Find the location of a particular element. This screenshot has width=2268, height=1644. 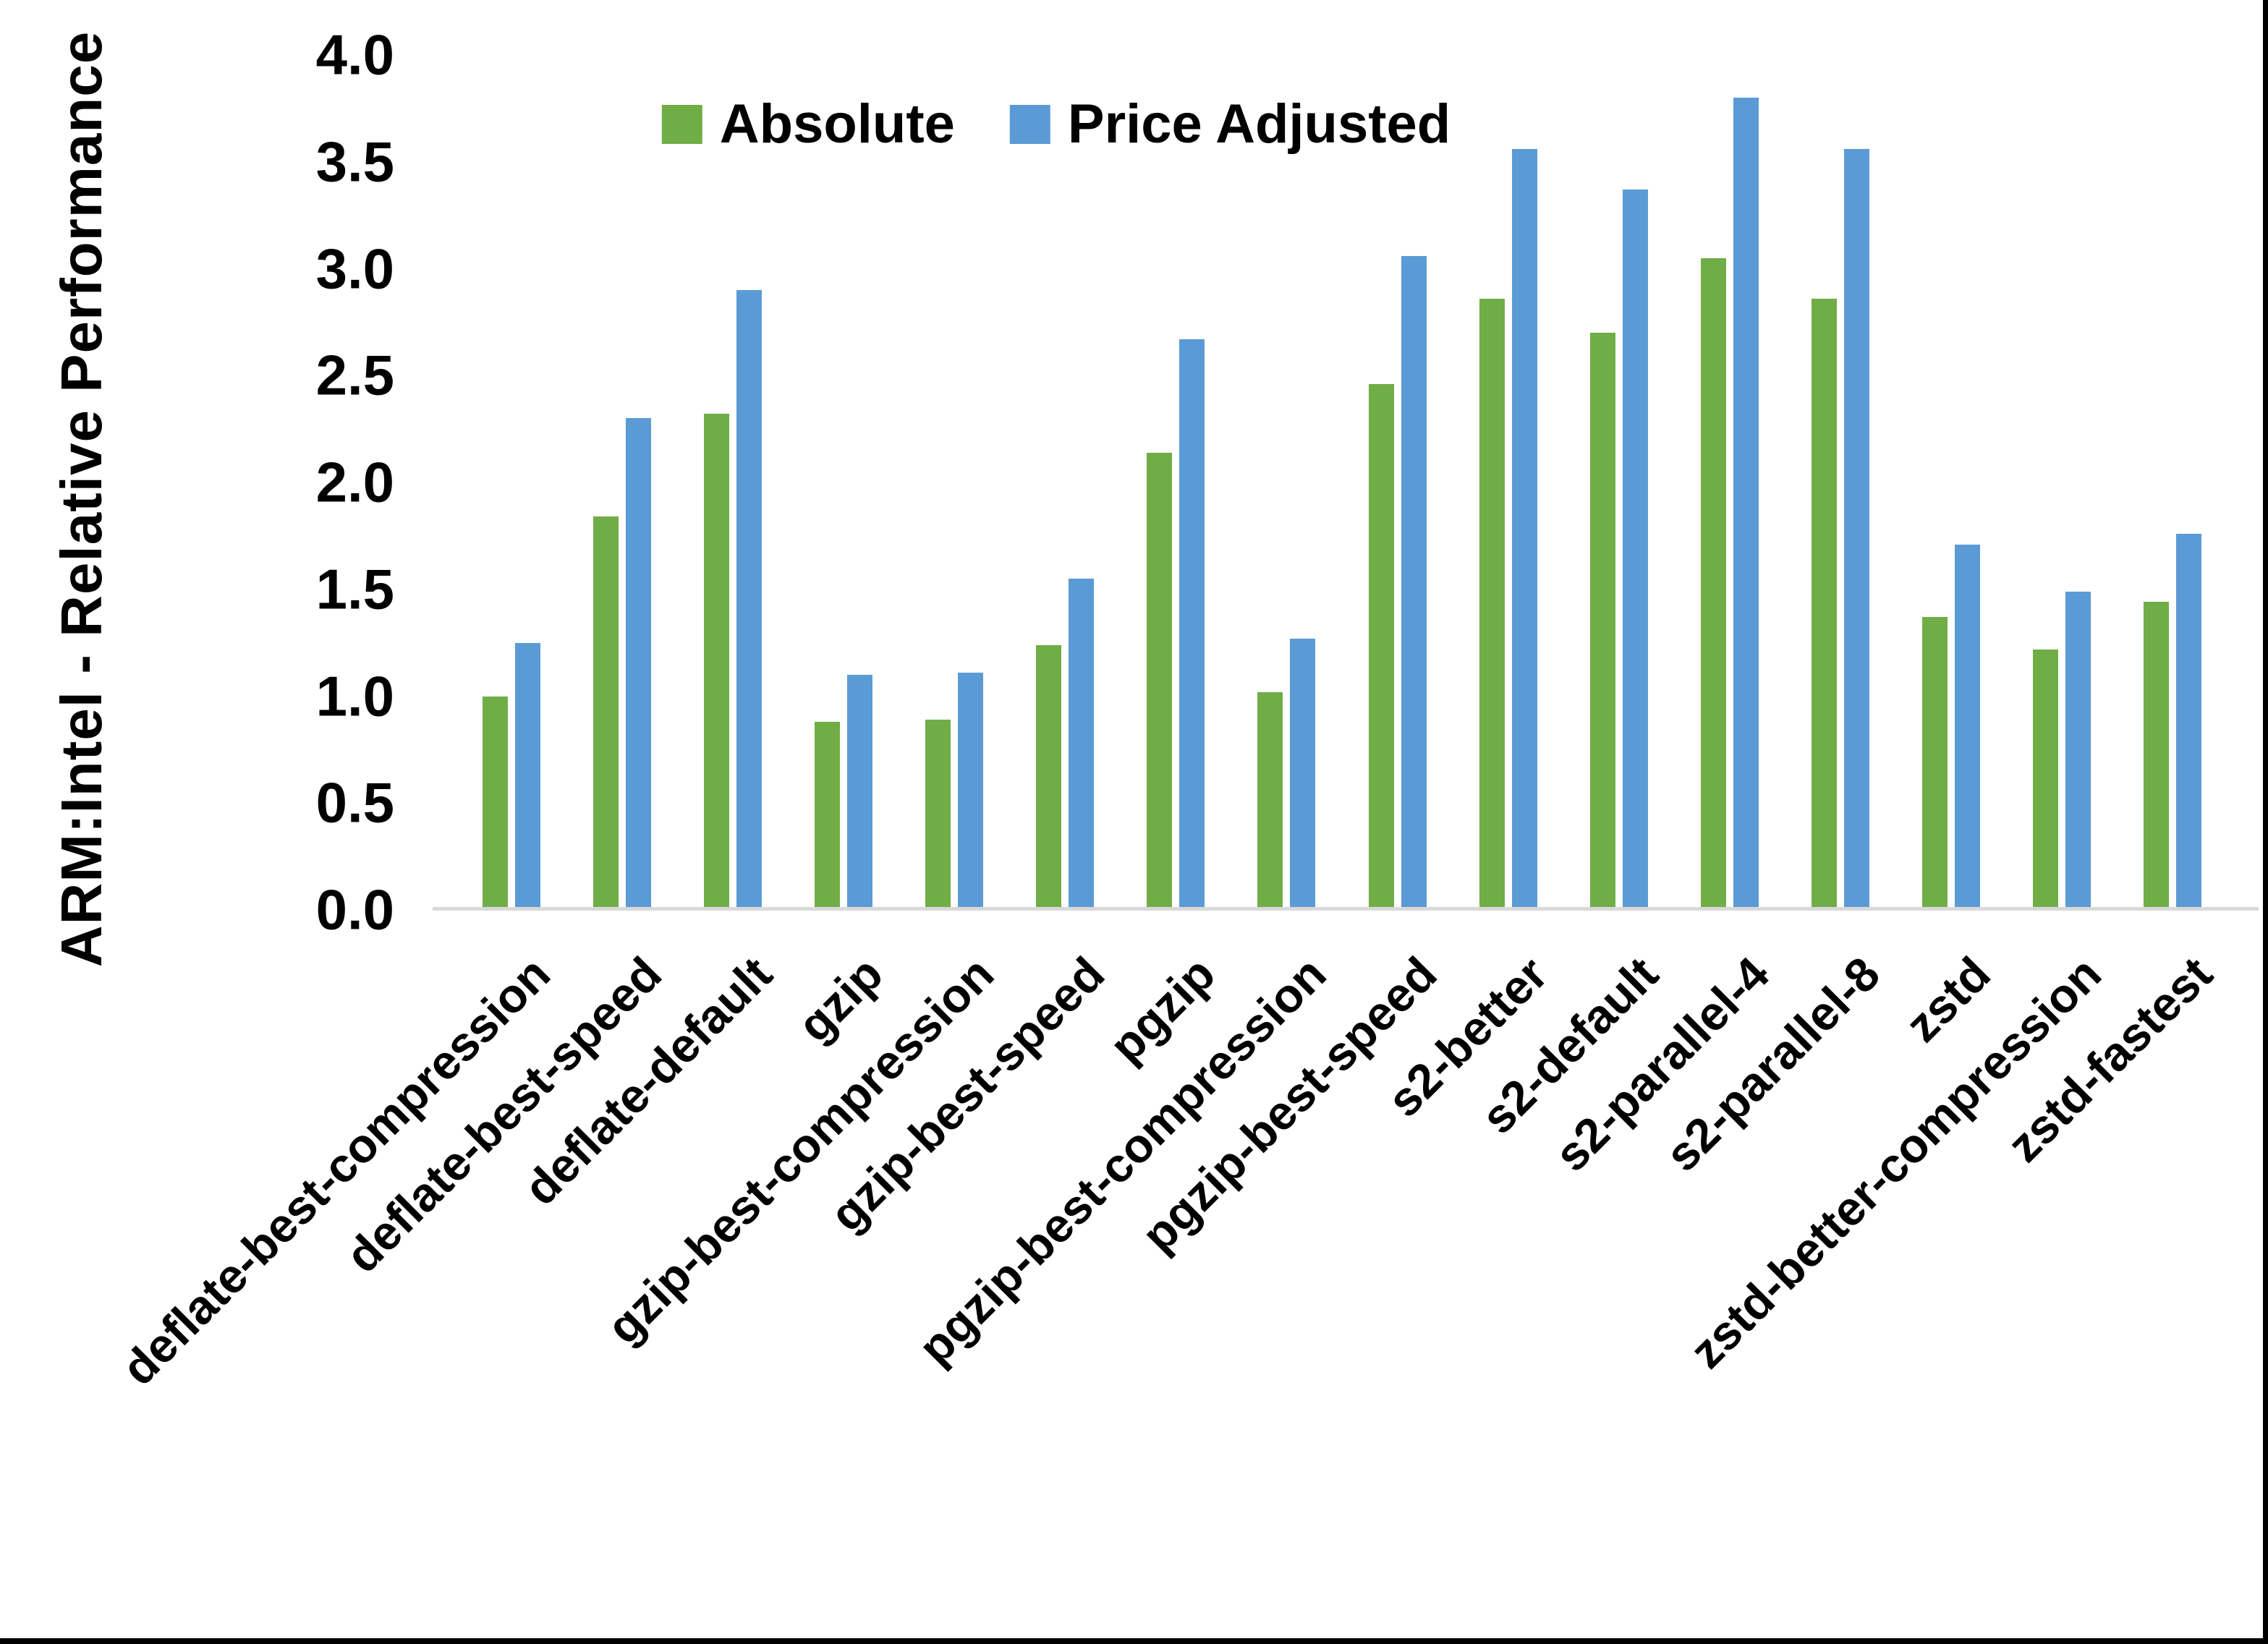

y-axis-title: ARM:Intel - Relative Performance is located at coordinates (81, 499).